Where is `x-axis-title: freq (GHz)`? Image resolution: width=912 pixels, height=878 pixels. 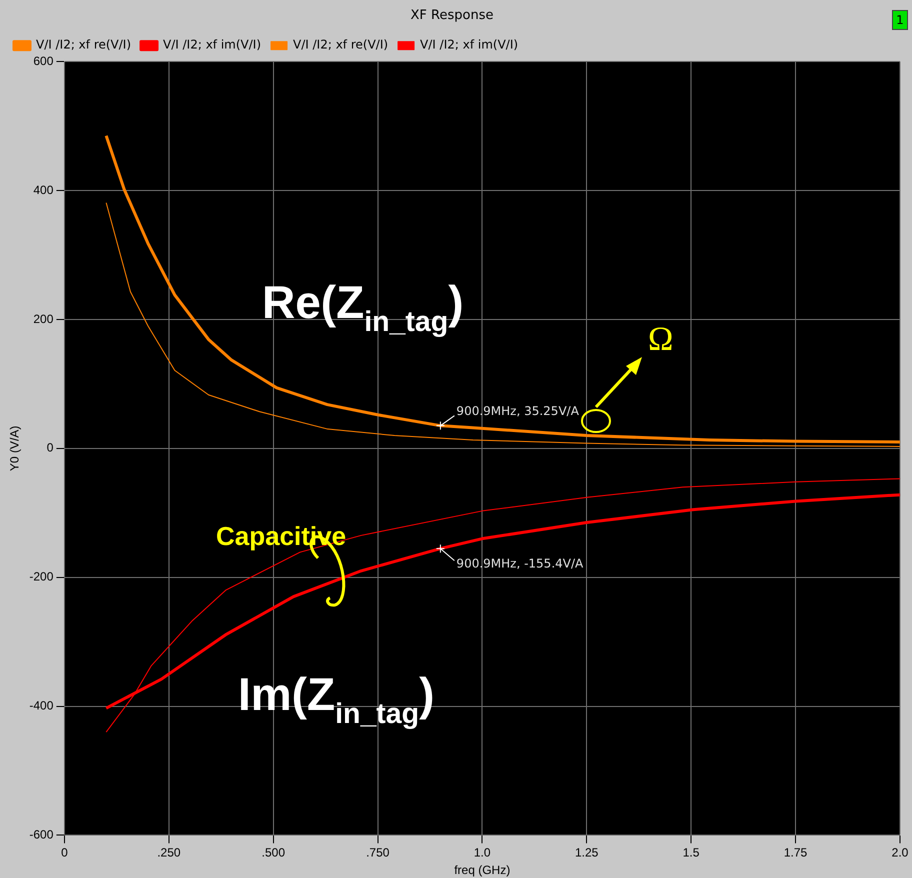 x-axis-title: freq (GHz) is located at coordinates (482, 870).